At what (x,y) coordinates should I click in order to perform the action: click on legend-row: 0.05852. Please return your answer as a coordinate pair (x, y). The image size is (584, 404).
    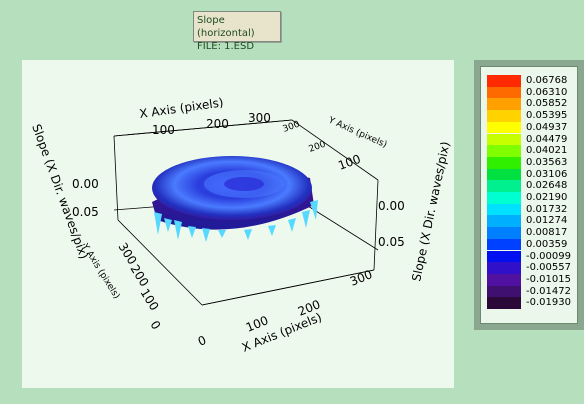
    Looking at the image, I should click on (529, 104).